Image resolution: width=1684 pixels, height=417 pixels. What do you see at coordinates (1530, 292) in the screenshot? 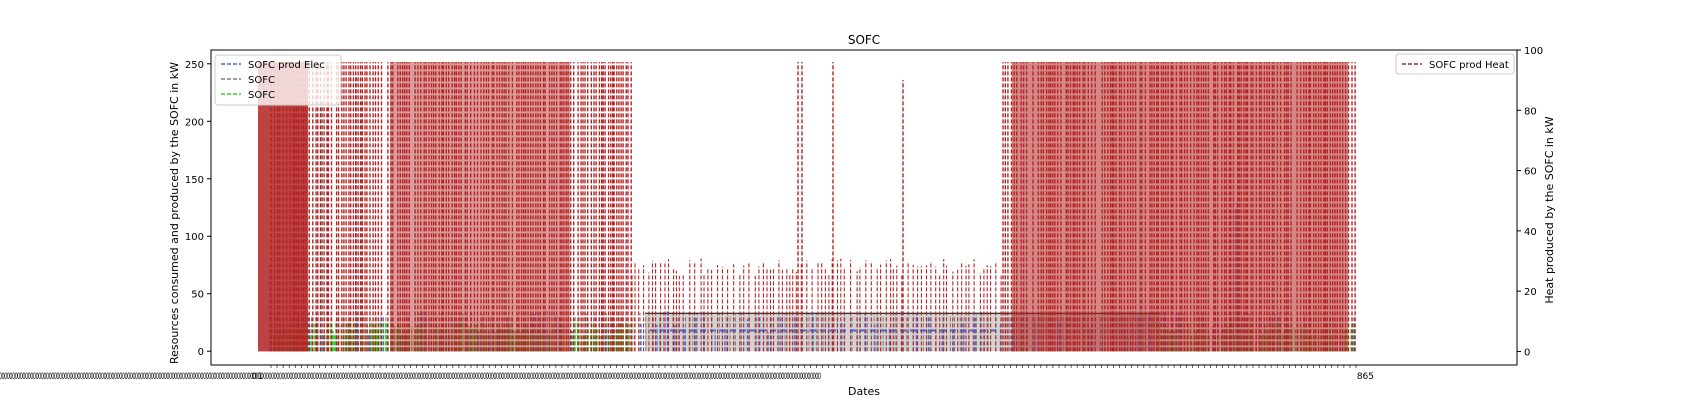
I see `right-axis-tick-label: 20` at bounding box center [1530, 292].